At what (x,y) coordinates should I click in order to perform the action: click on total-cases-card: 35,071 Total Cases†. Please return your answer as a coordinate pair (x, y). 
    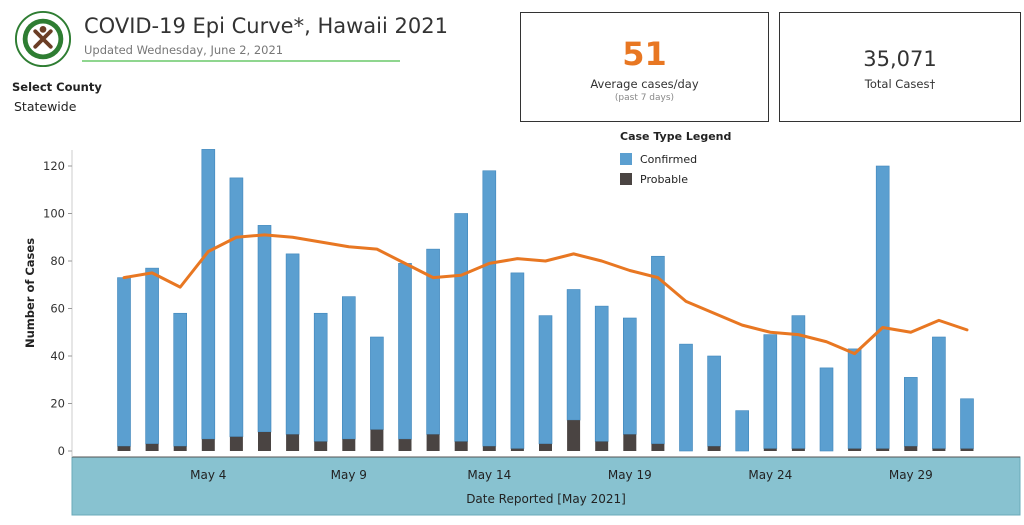
    Looking at the image, I should click on (900, 67).